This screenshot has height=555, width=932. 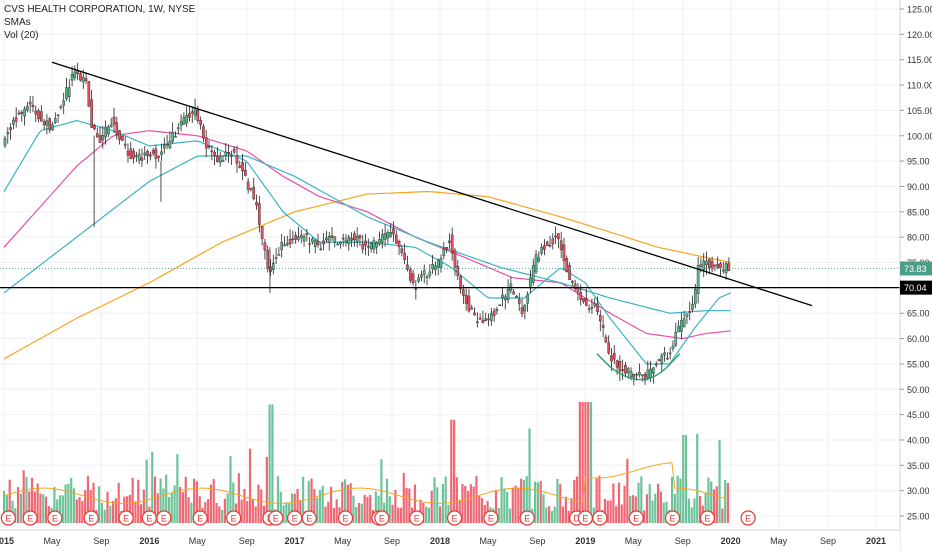 What do you see at coordinates (918, 212) in the screenshot?
I see `price-tick-label: 85.00` at bounding box center [918, 212].